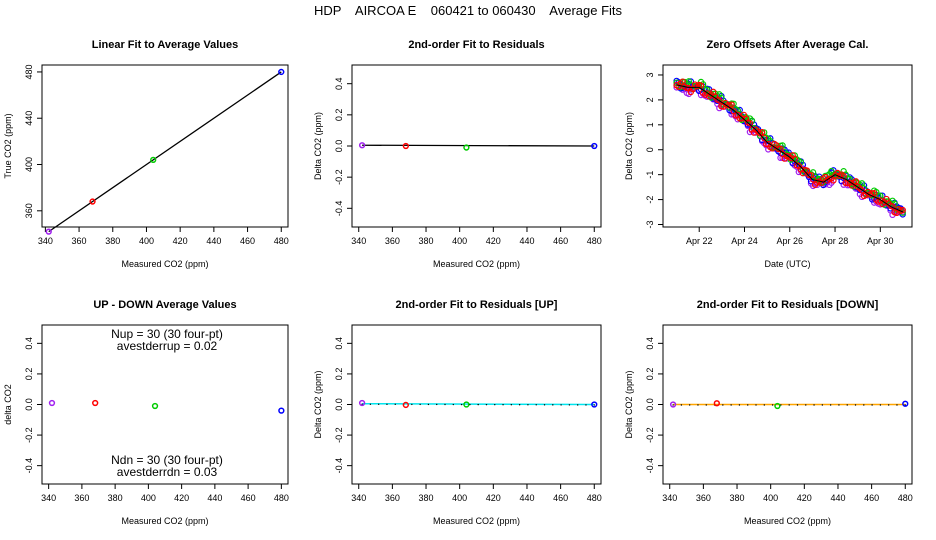  I want to click on x-tick-label: Apr 30, so click(880, 241).